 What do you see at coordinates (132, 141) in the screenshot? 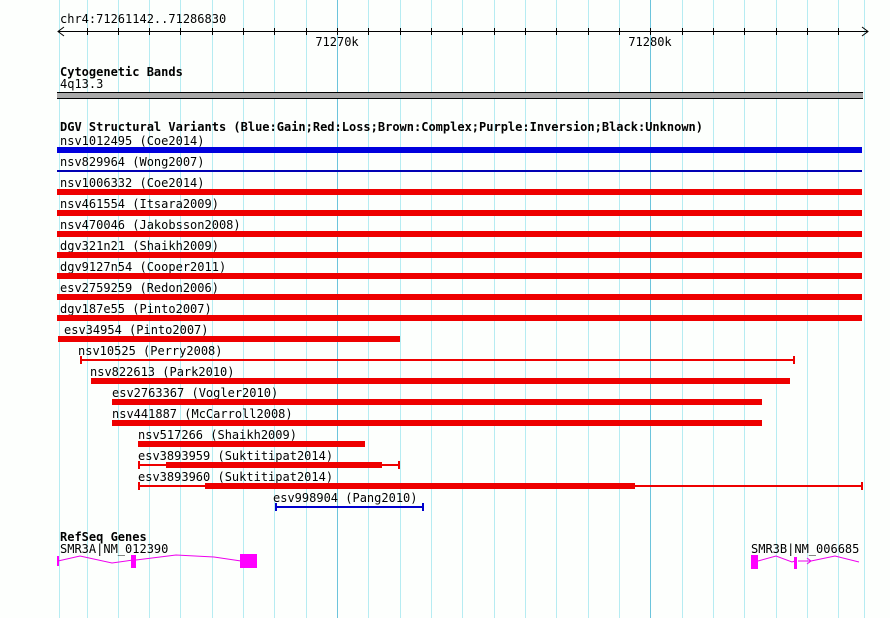
I see `variant-label-nsv1012495: nsv1012495 (Coe2014)` at bounding box center [132, 141].